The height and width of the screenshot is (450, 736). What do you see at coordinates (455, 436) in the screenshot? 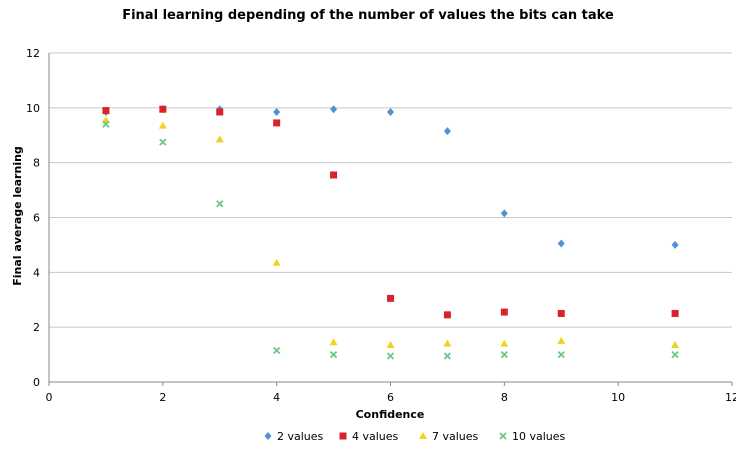
I see `legend-label: 7 values` at bounding box center [455, 436].